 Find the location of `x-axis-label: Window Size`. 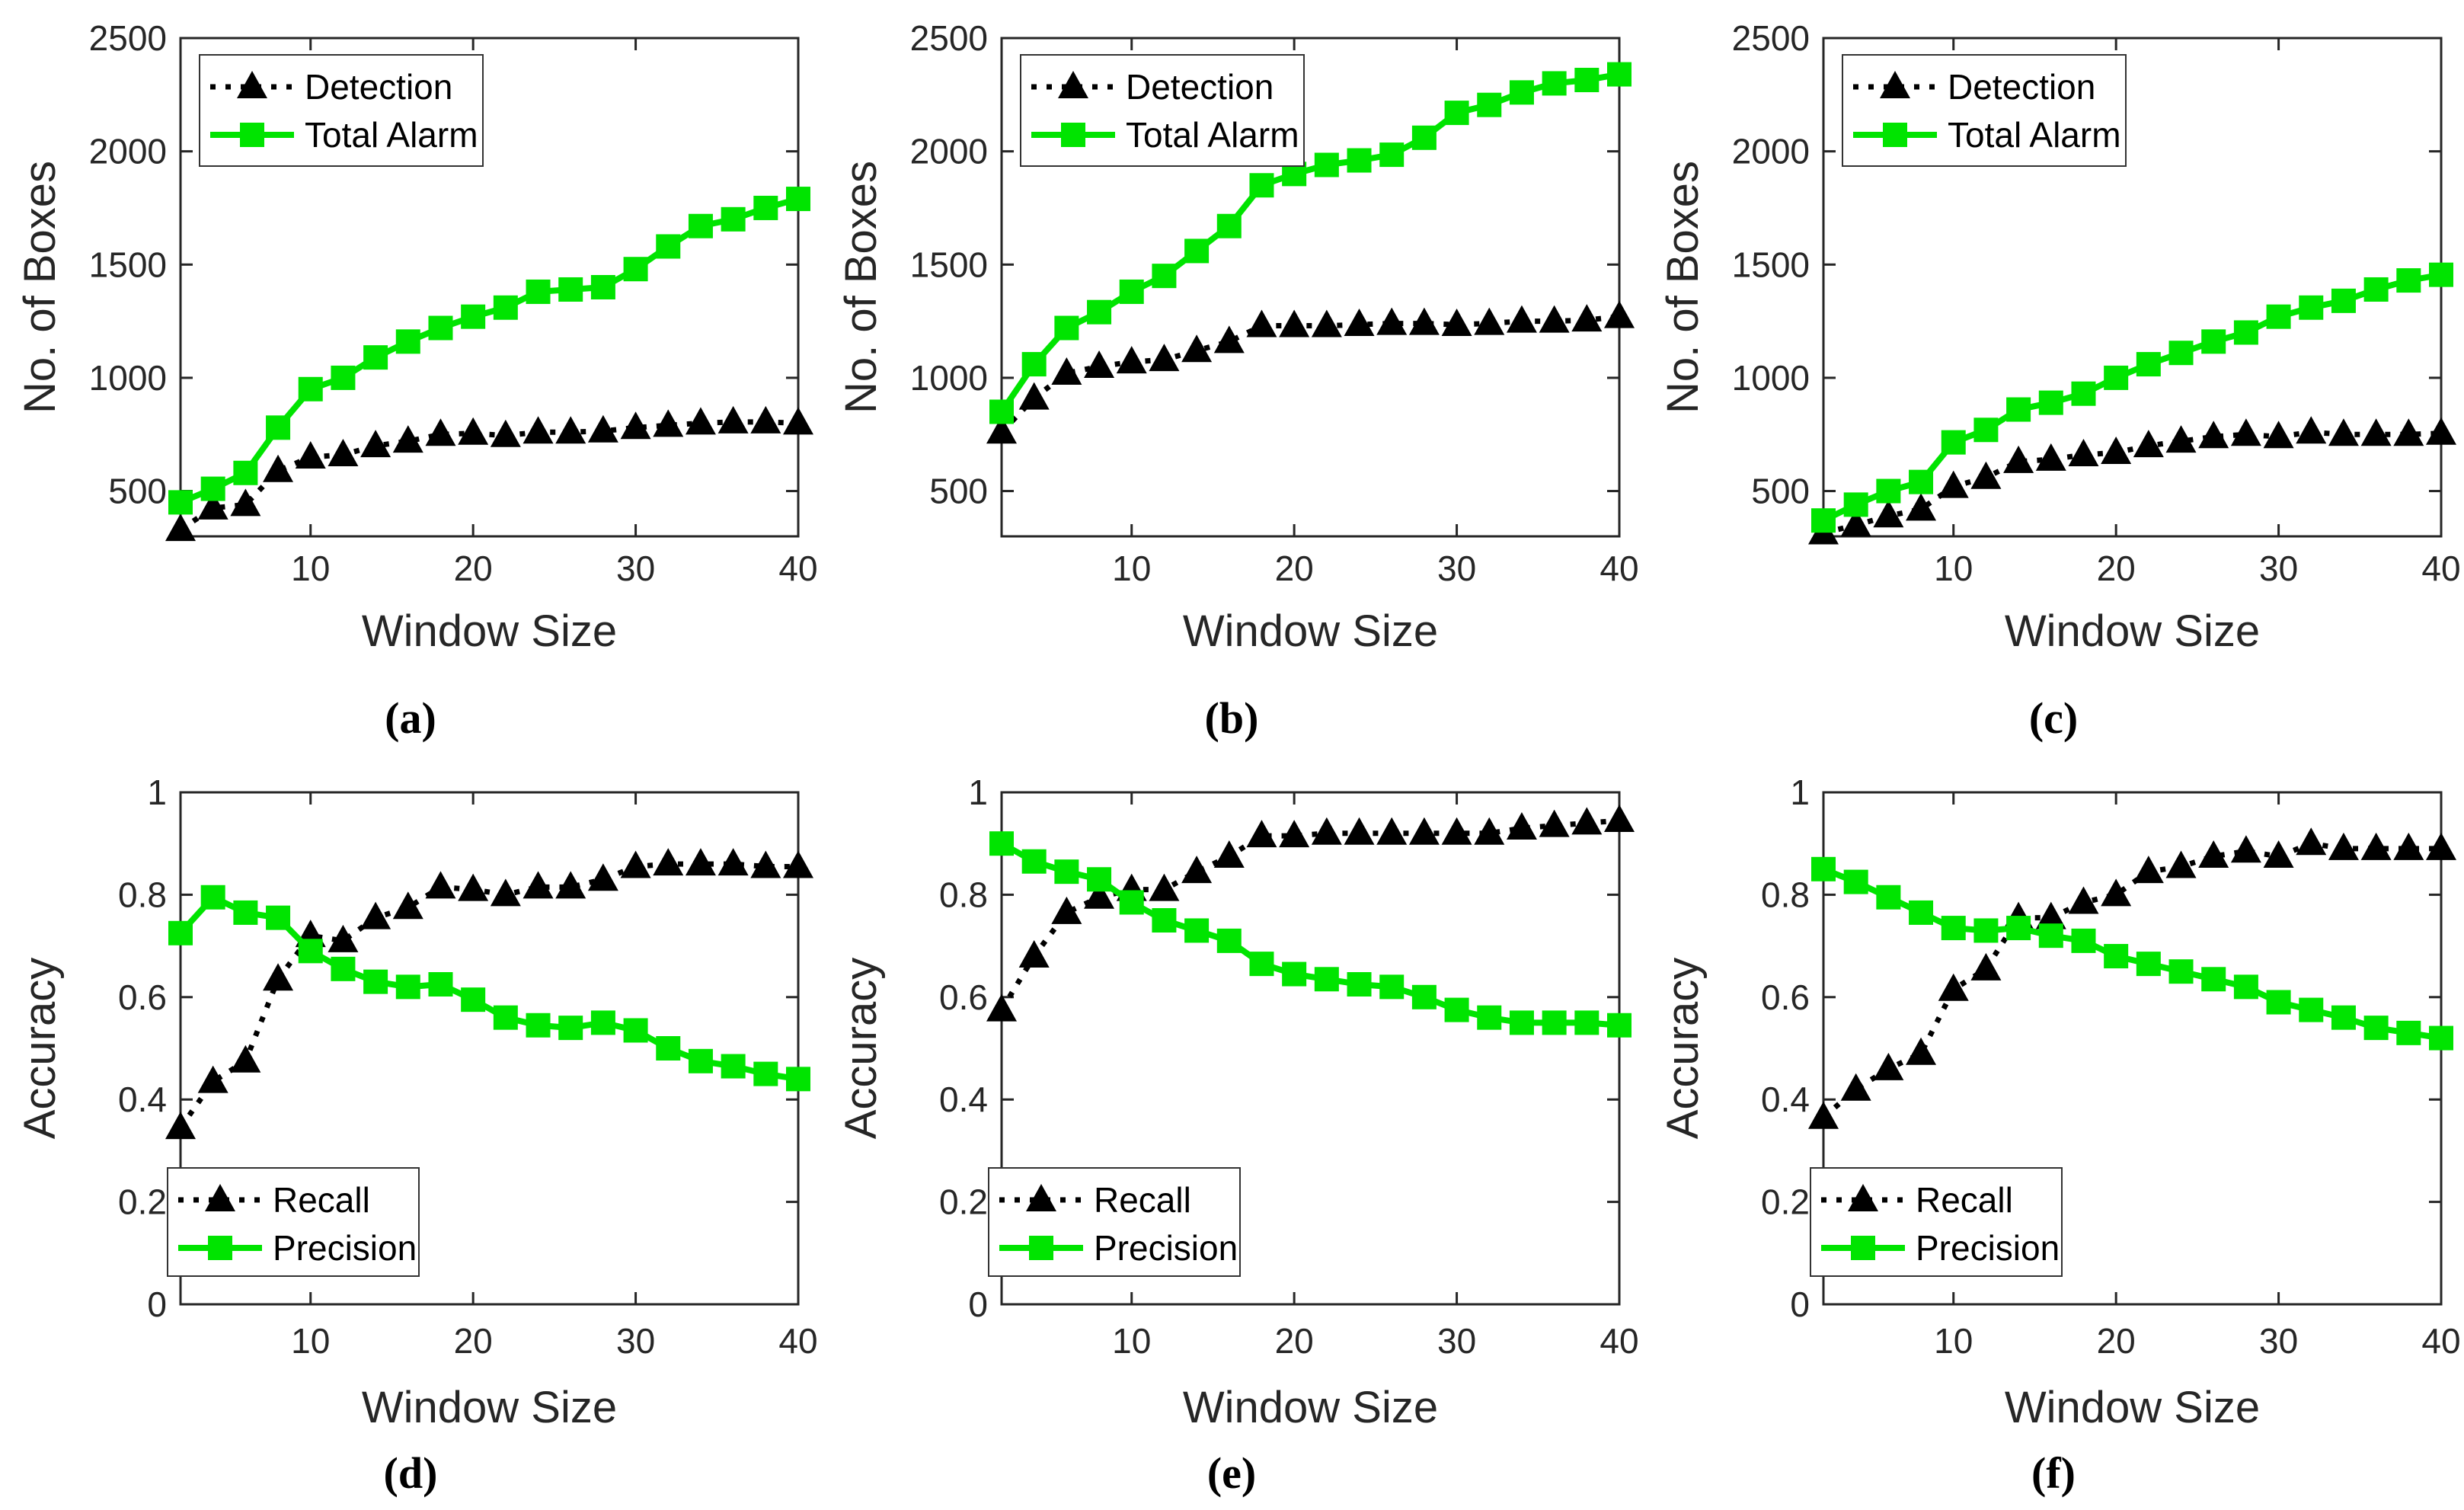

x-axis-label: Window Size is located at coordinates (489, 631).